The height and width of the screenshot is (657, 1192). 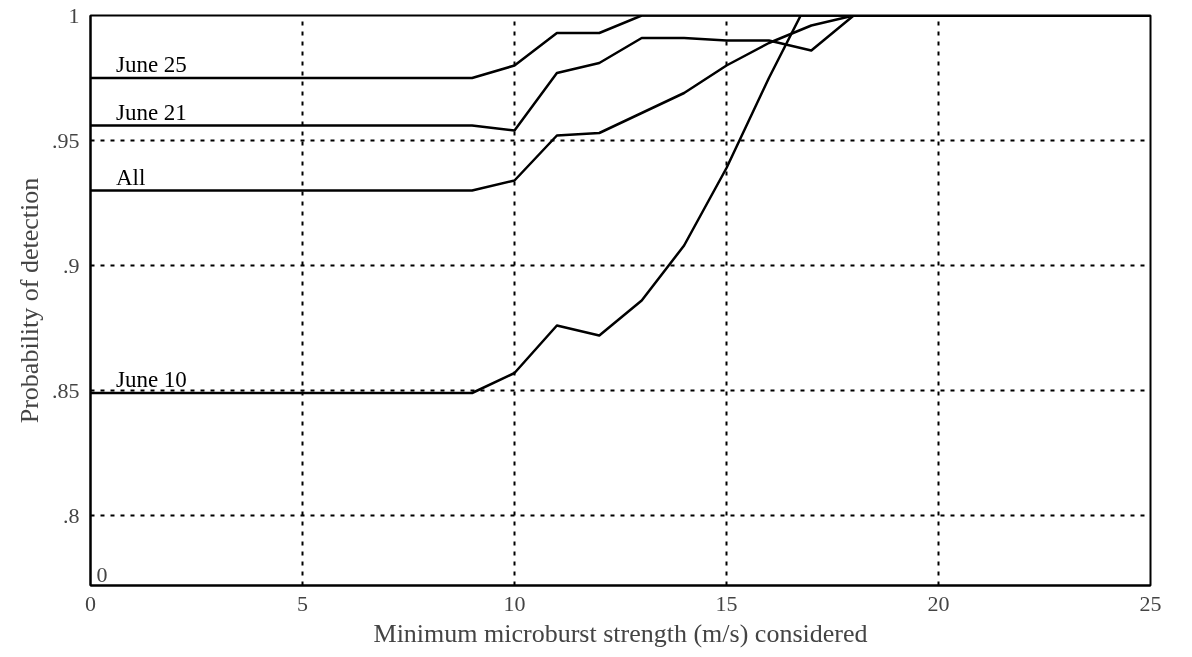 What do you see at coordinates (1150, 603) in the screenshot?
I see `x-tick-label: 25` at bounding box center [1150, 603].